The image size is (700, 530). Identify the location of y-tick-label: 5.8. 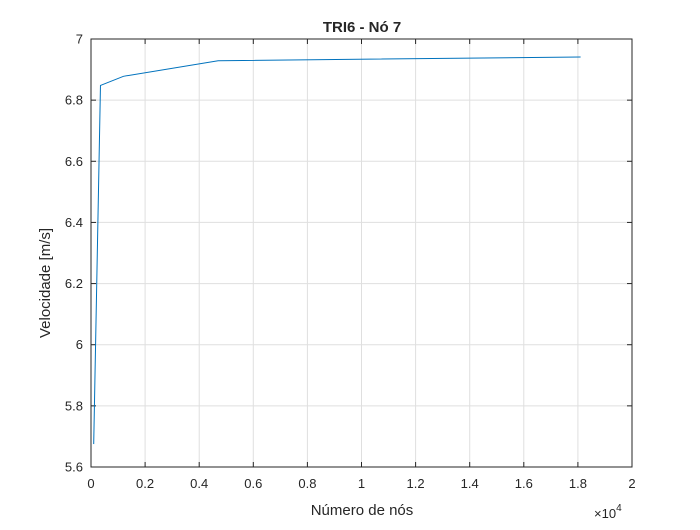
(74, 405).